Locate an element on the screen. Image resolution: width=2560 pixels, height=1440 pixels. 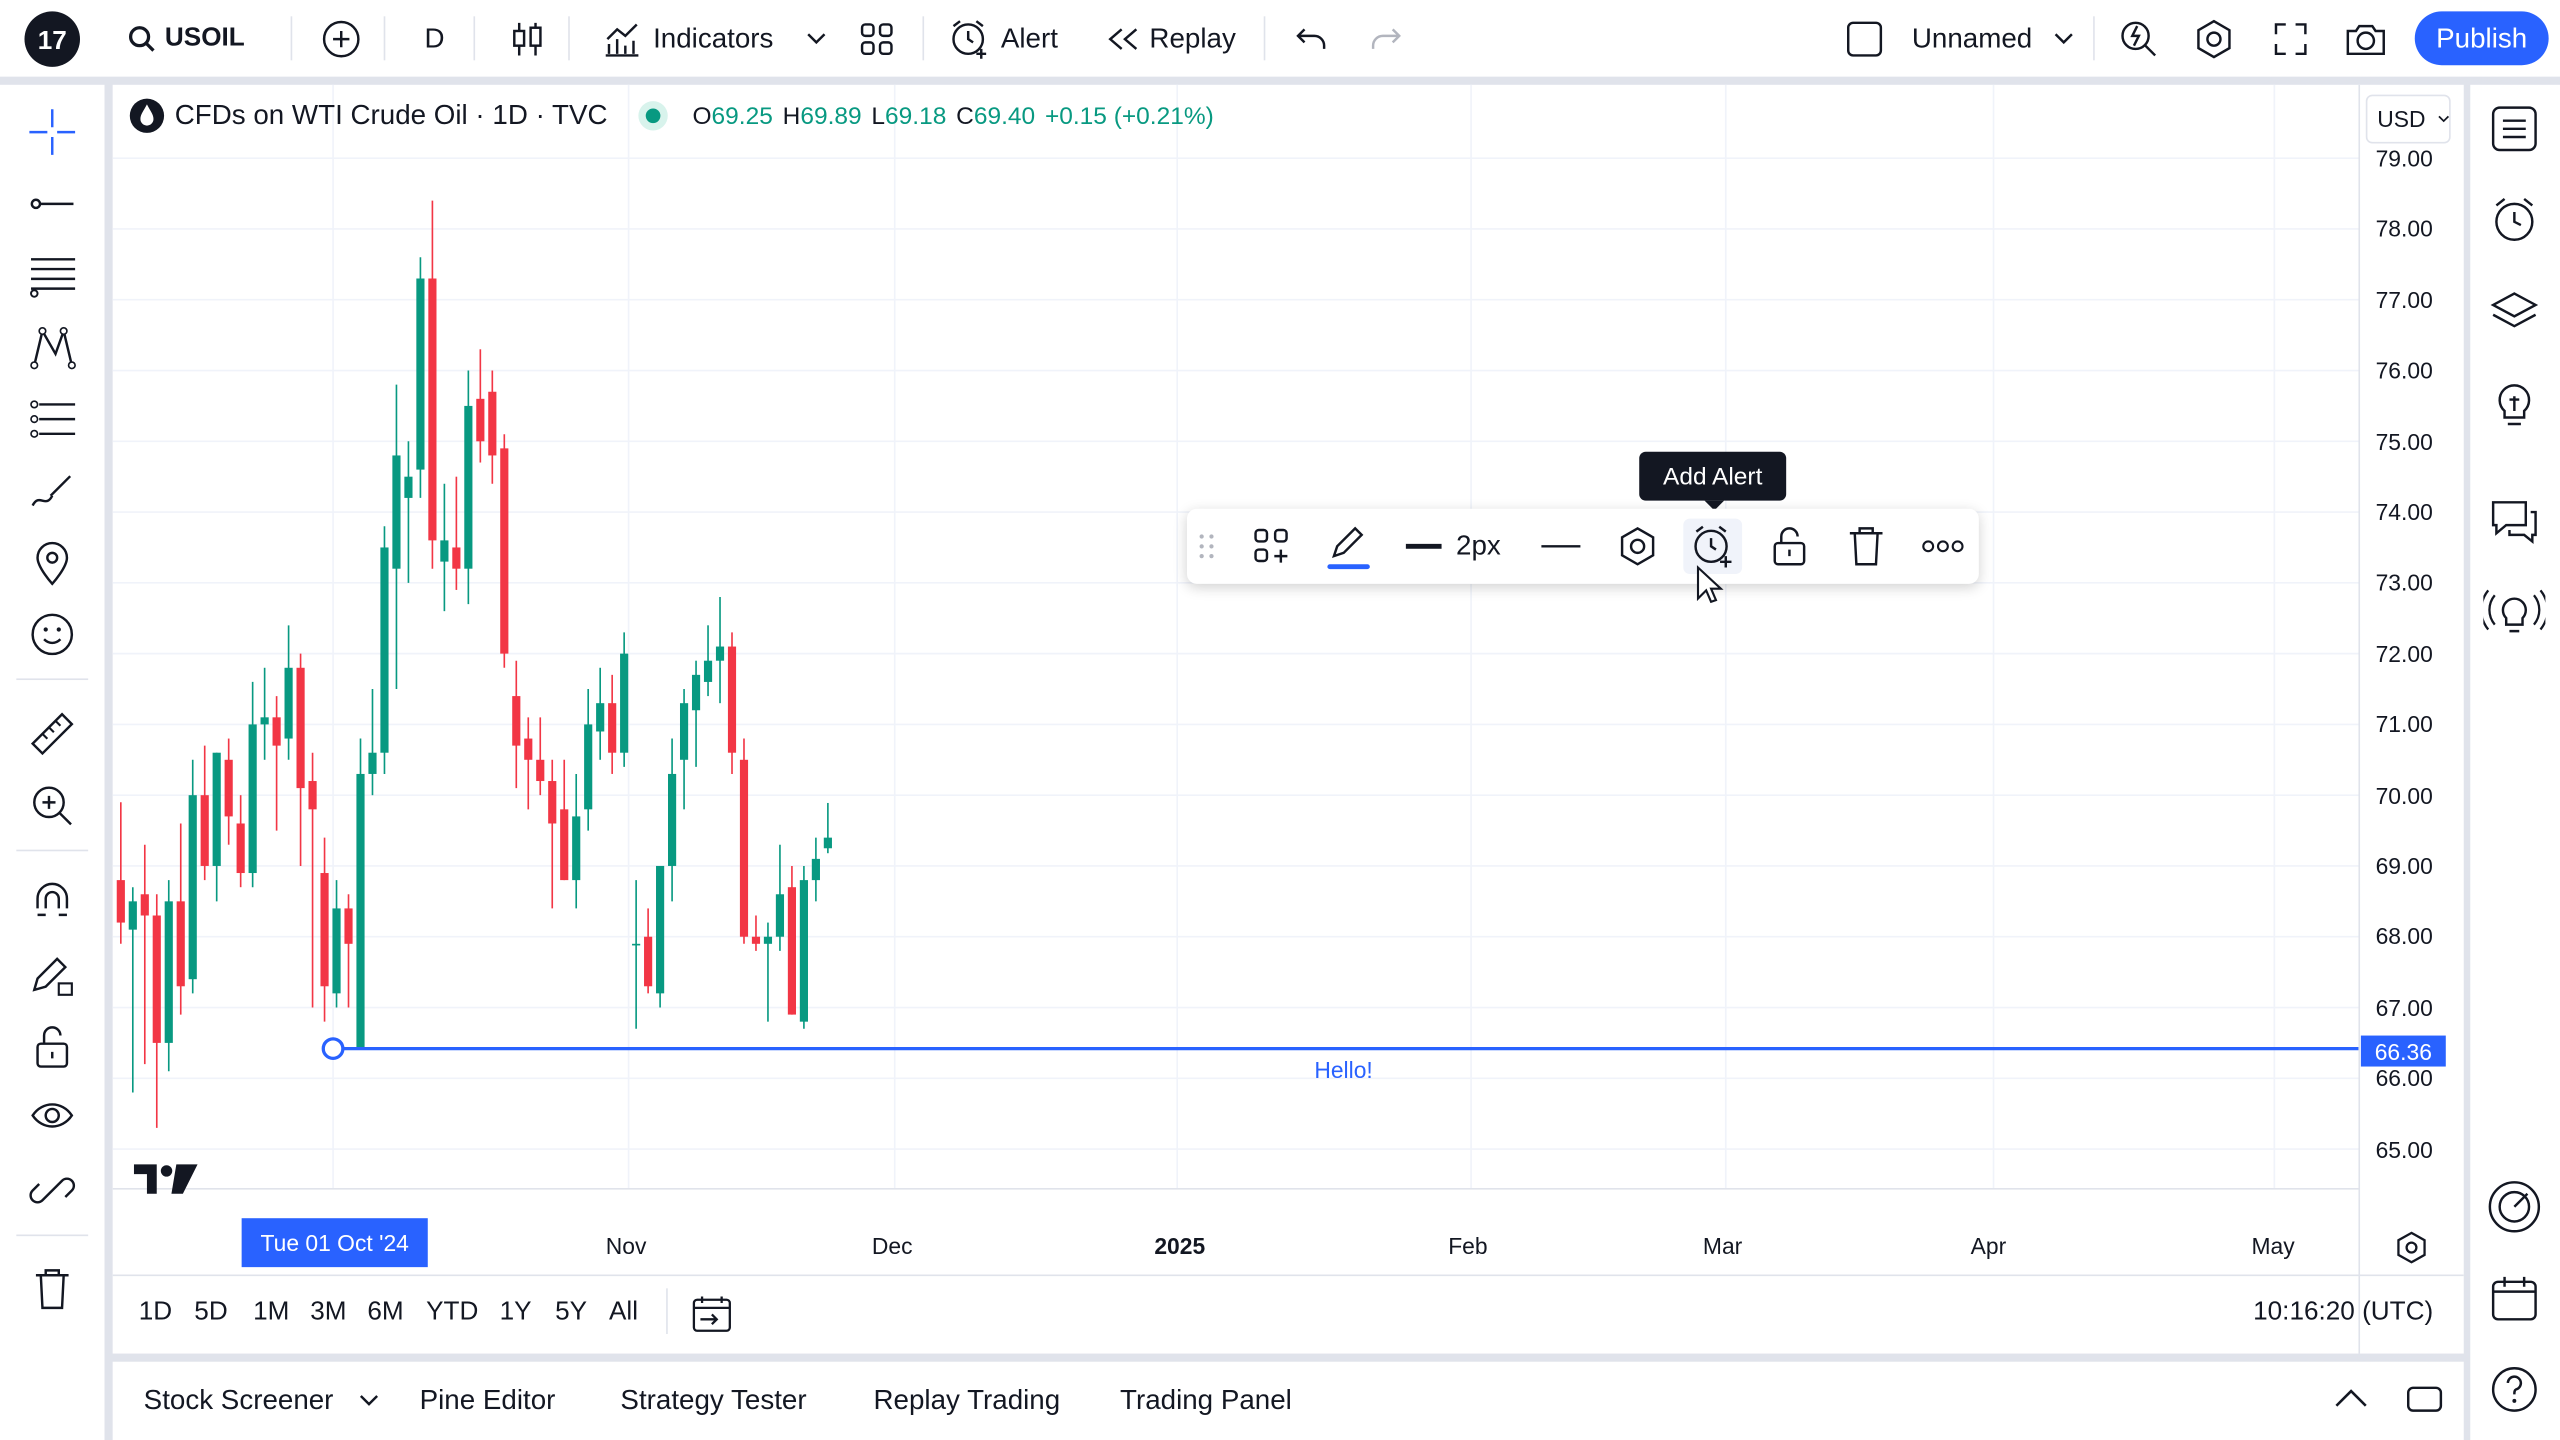
drag-handle is located at coordinates (1206, 546).